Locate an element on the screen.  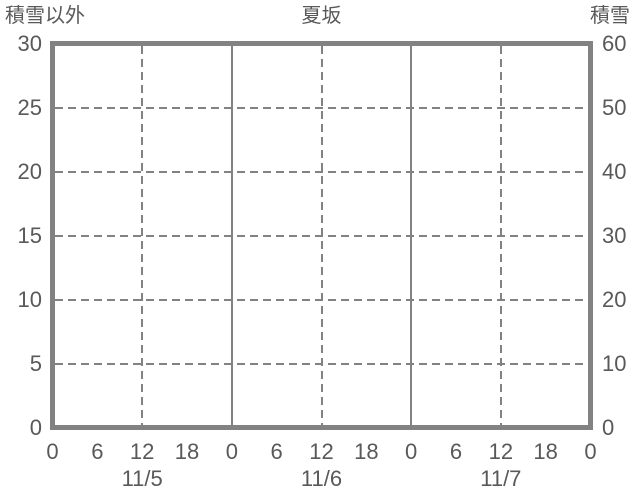
date-label: 11/7 is located at coordinates (501, 478).